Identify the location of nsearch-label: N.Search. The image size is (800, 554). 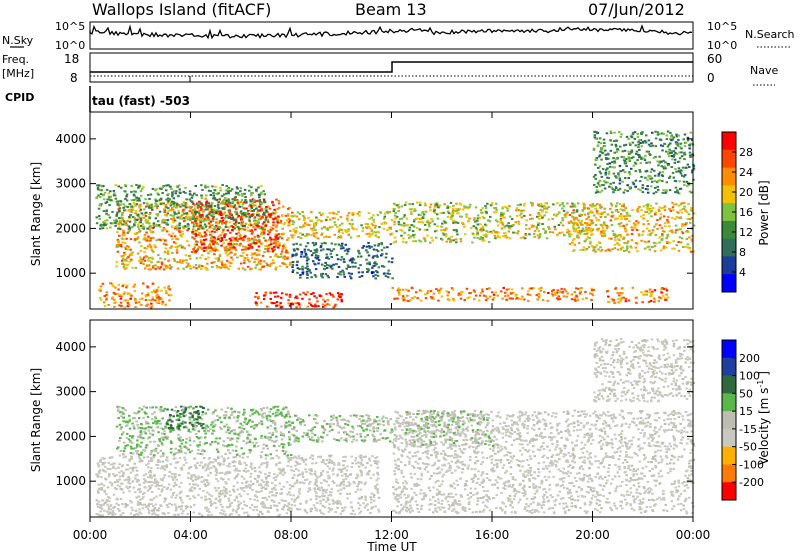
(770, 34).